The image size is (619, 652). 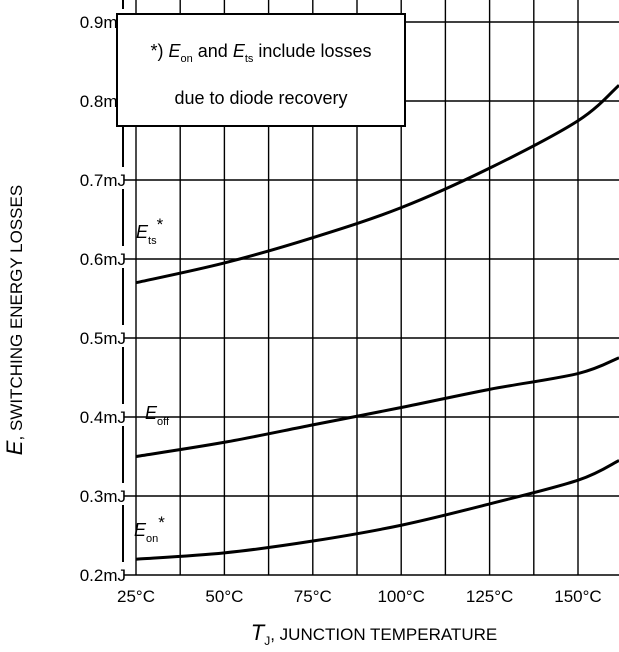 What do you see at coordinates (103, 417) in the screenshot?
I see `y-tick-label: 0.4mJ` at bounding box center [103, 417].